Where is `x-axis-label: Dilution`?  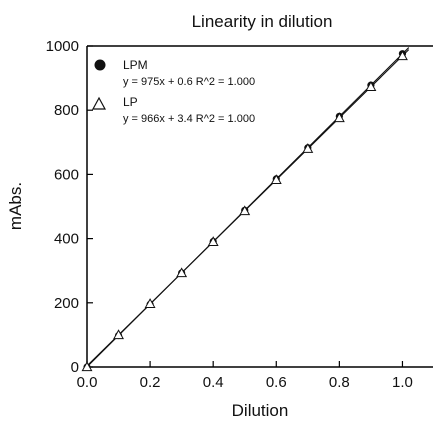
x-axis-label: Dilution is located at coordinates (260, 410).